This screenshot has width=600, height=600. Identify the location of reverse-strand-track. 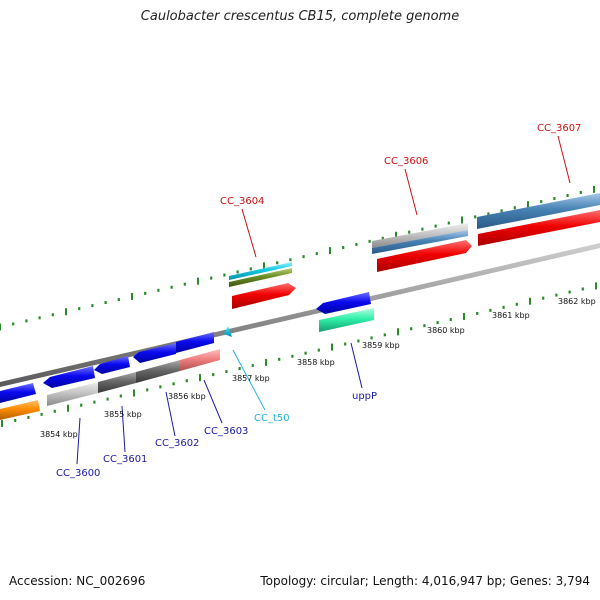
(187, 356).